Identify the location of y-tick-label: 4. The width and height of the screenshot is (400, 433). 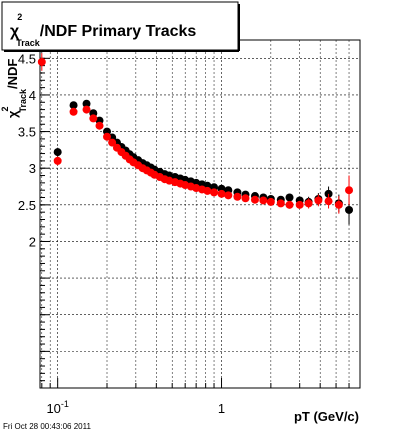
(32, 95).